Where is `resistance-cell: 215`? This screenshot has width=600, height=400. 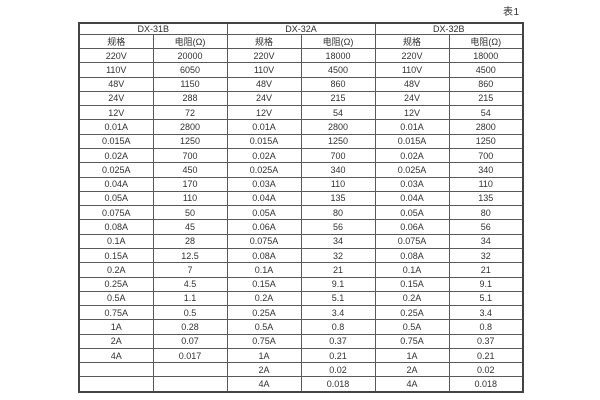 resistance-cell: 215 is located at coordinates (486, 98).